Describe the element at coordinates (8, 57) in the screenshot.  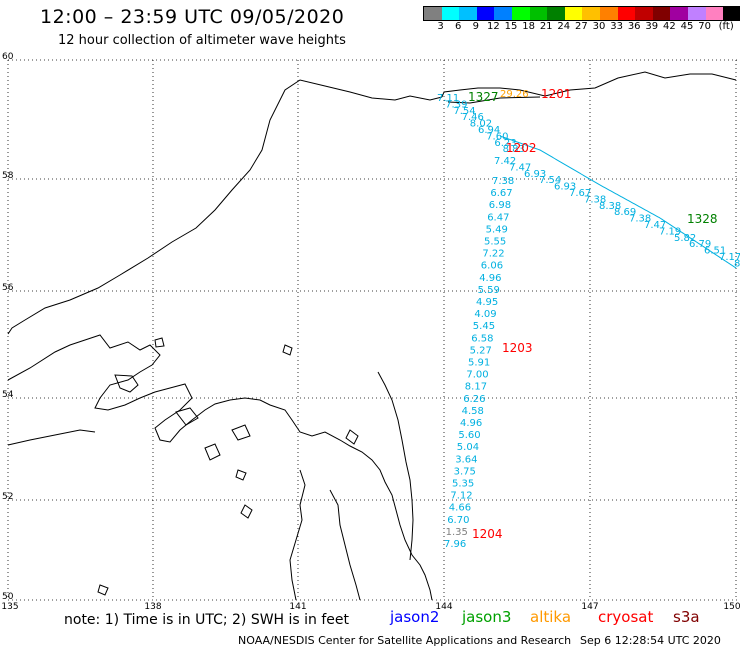
I see `lat-label-60: 60` at that location.